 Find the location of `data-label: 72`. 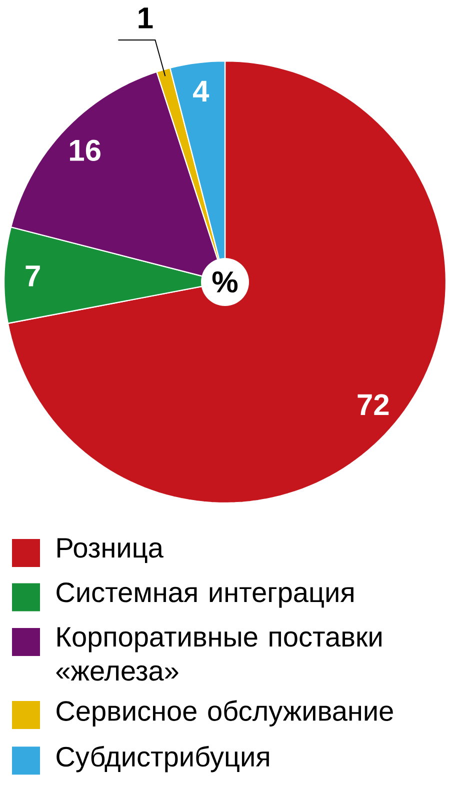

data-label: 72 is located at coordinates (373, 405).